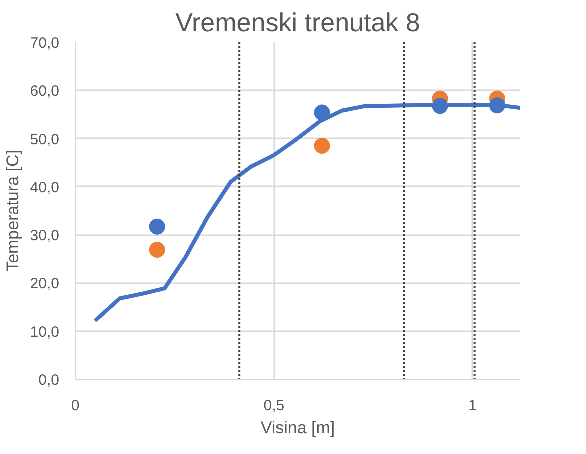 The image size is (586, 454). I want to click on y-tick-label: 60,0, so click(45, 91).